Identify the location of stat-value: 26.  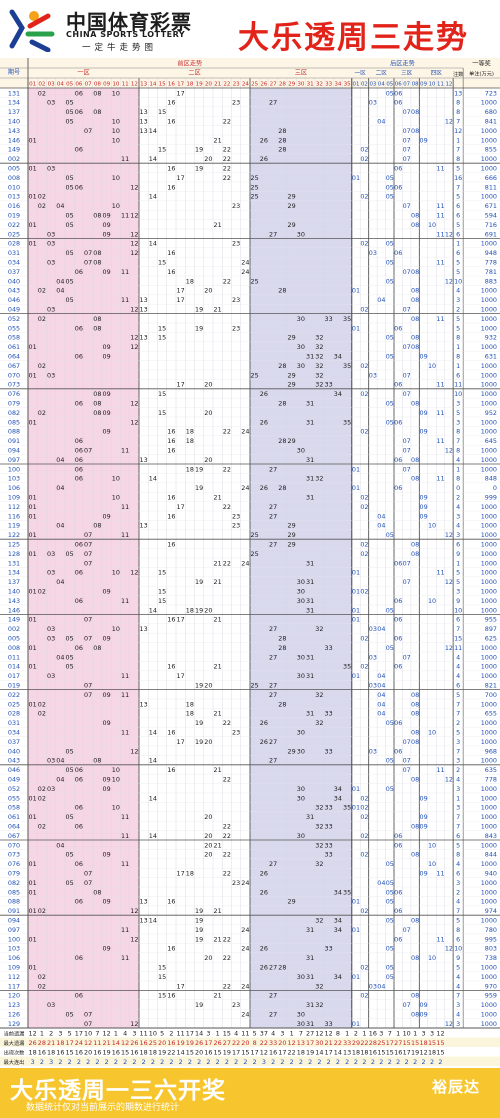
(199, 1043).